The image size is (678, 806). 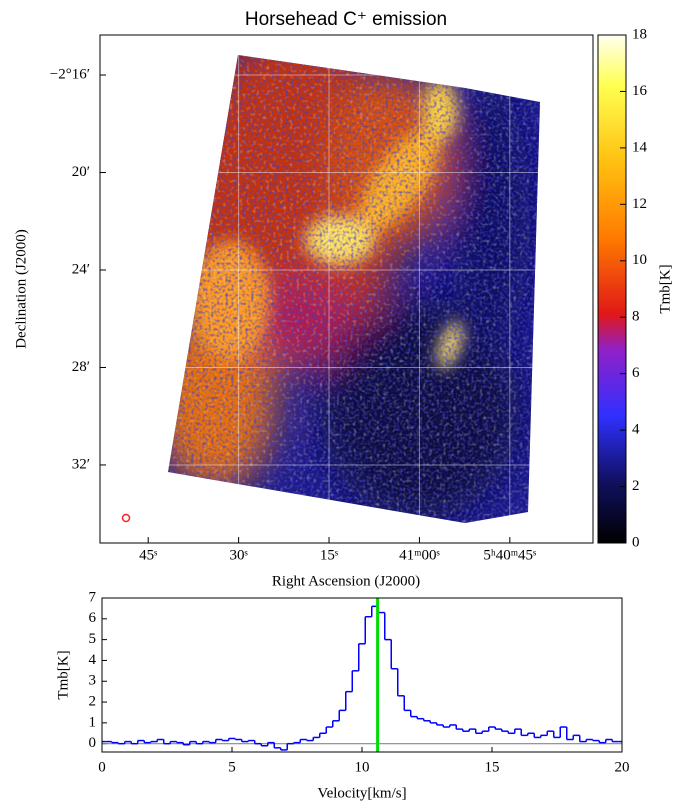 I want to click on y-tick-label: 32′, so click(x=81, y=464).